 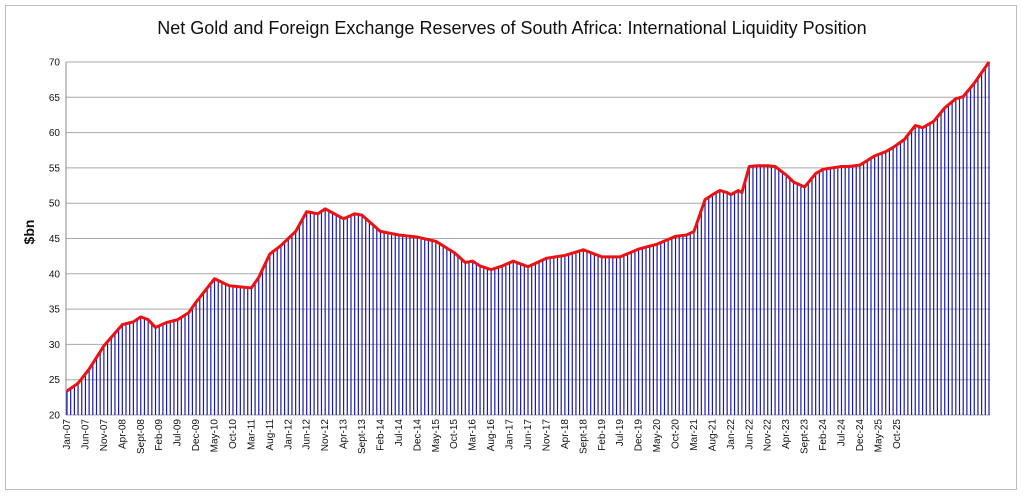 What do you see at coordinates (122, 434) in the screenshot?
I see `x-tick-Apr-08: Apr-08` at bounding box center [122, 434].